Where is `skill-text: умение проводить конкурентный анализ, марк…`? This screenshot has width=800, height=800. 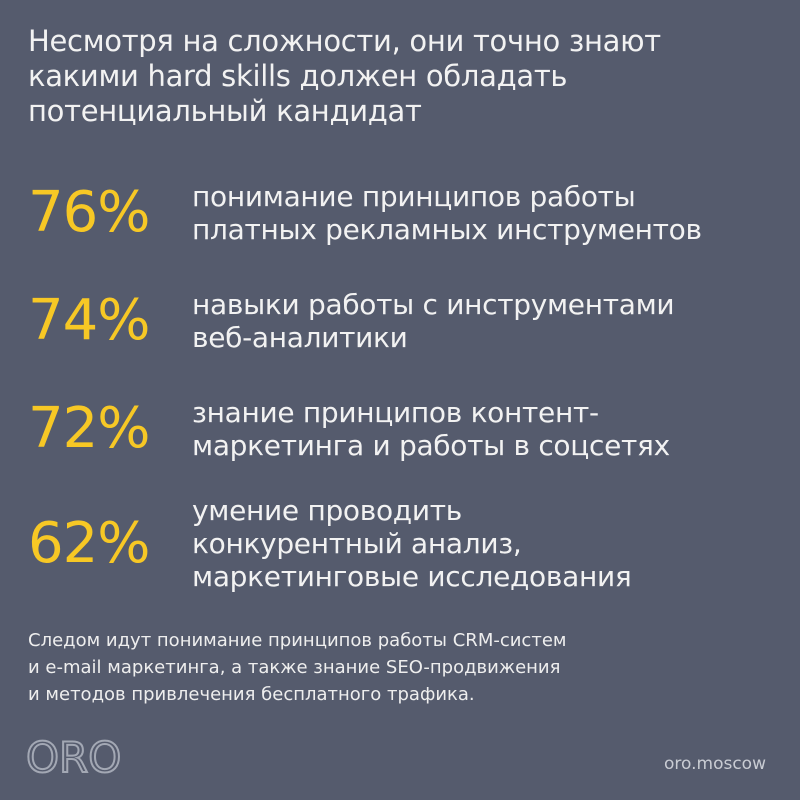 skill-text: умение проводить конкурентный анализ, марк… is located at coordinates (412, 543).